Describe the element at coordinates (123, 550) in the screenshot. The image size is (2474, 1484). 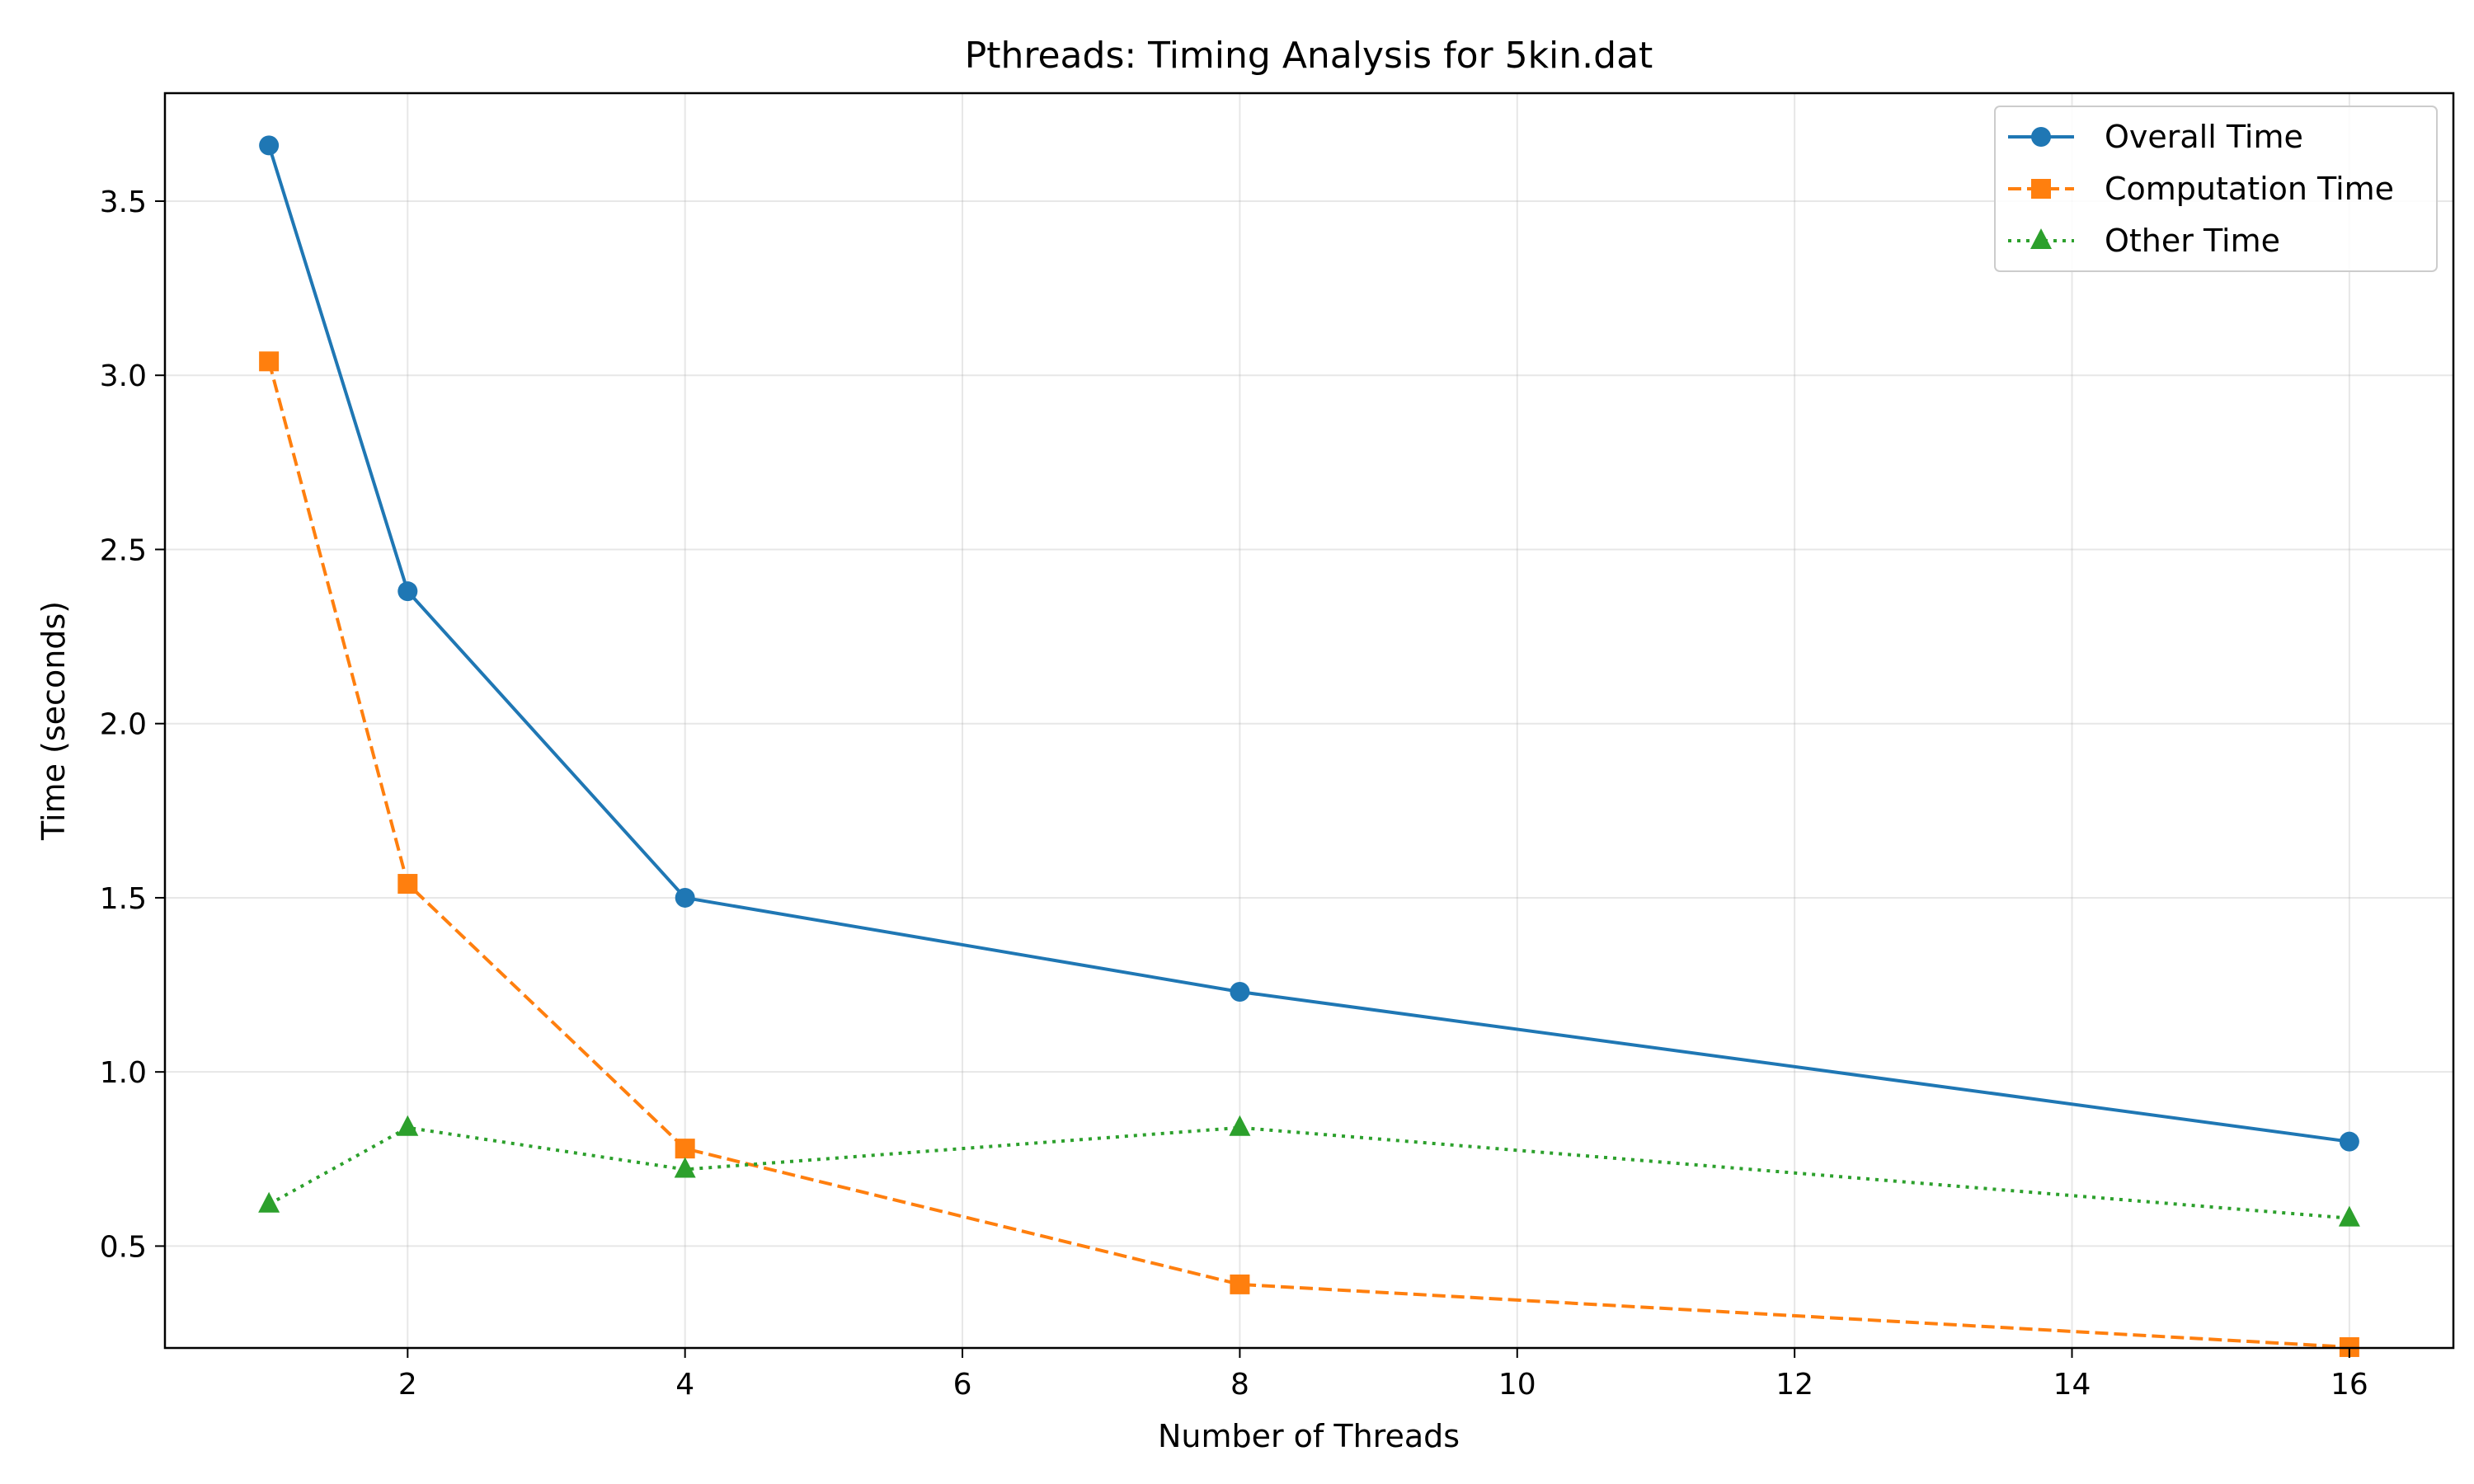
I see `y-tick-label: 2.5` at that location.